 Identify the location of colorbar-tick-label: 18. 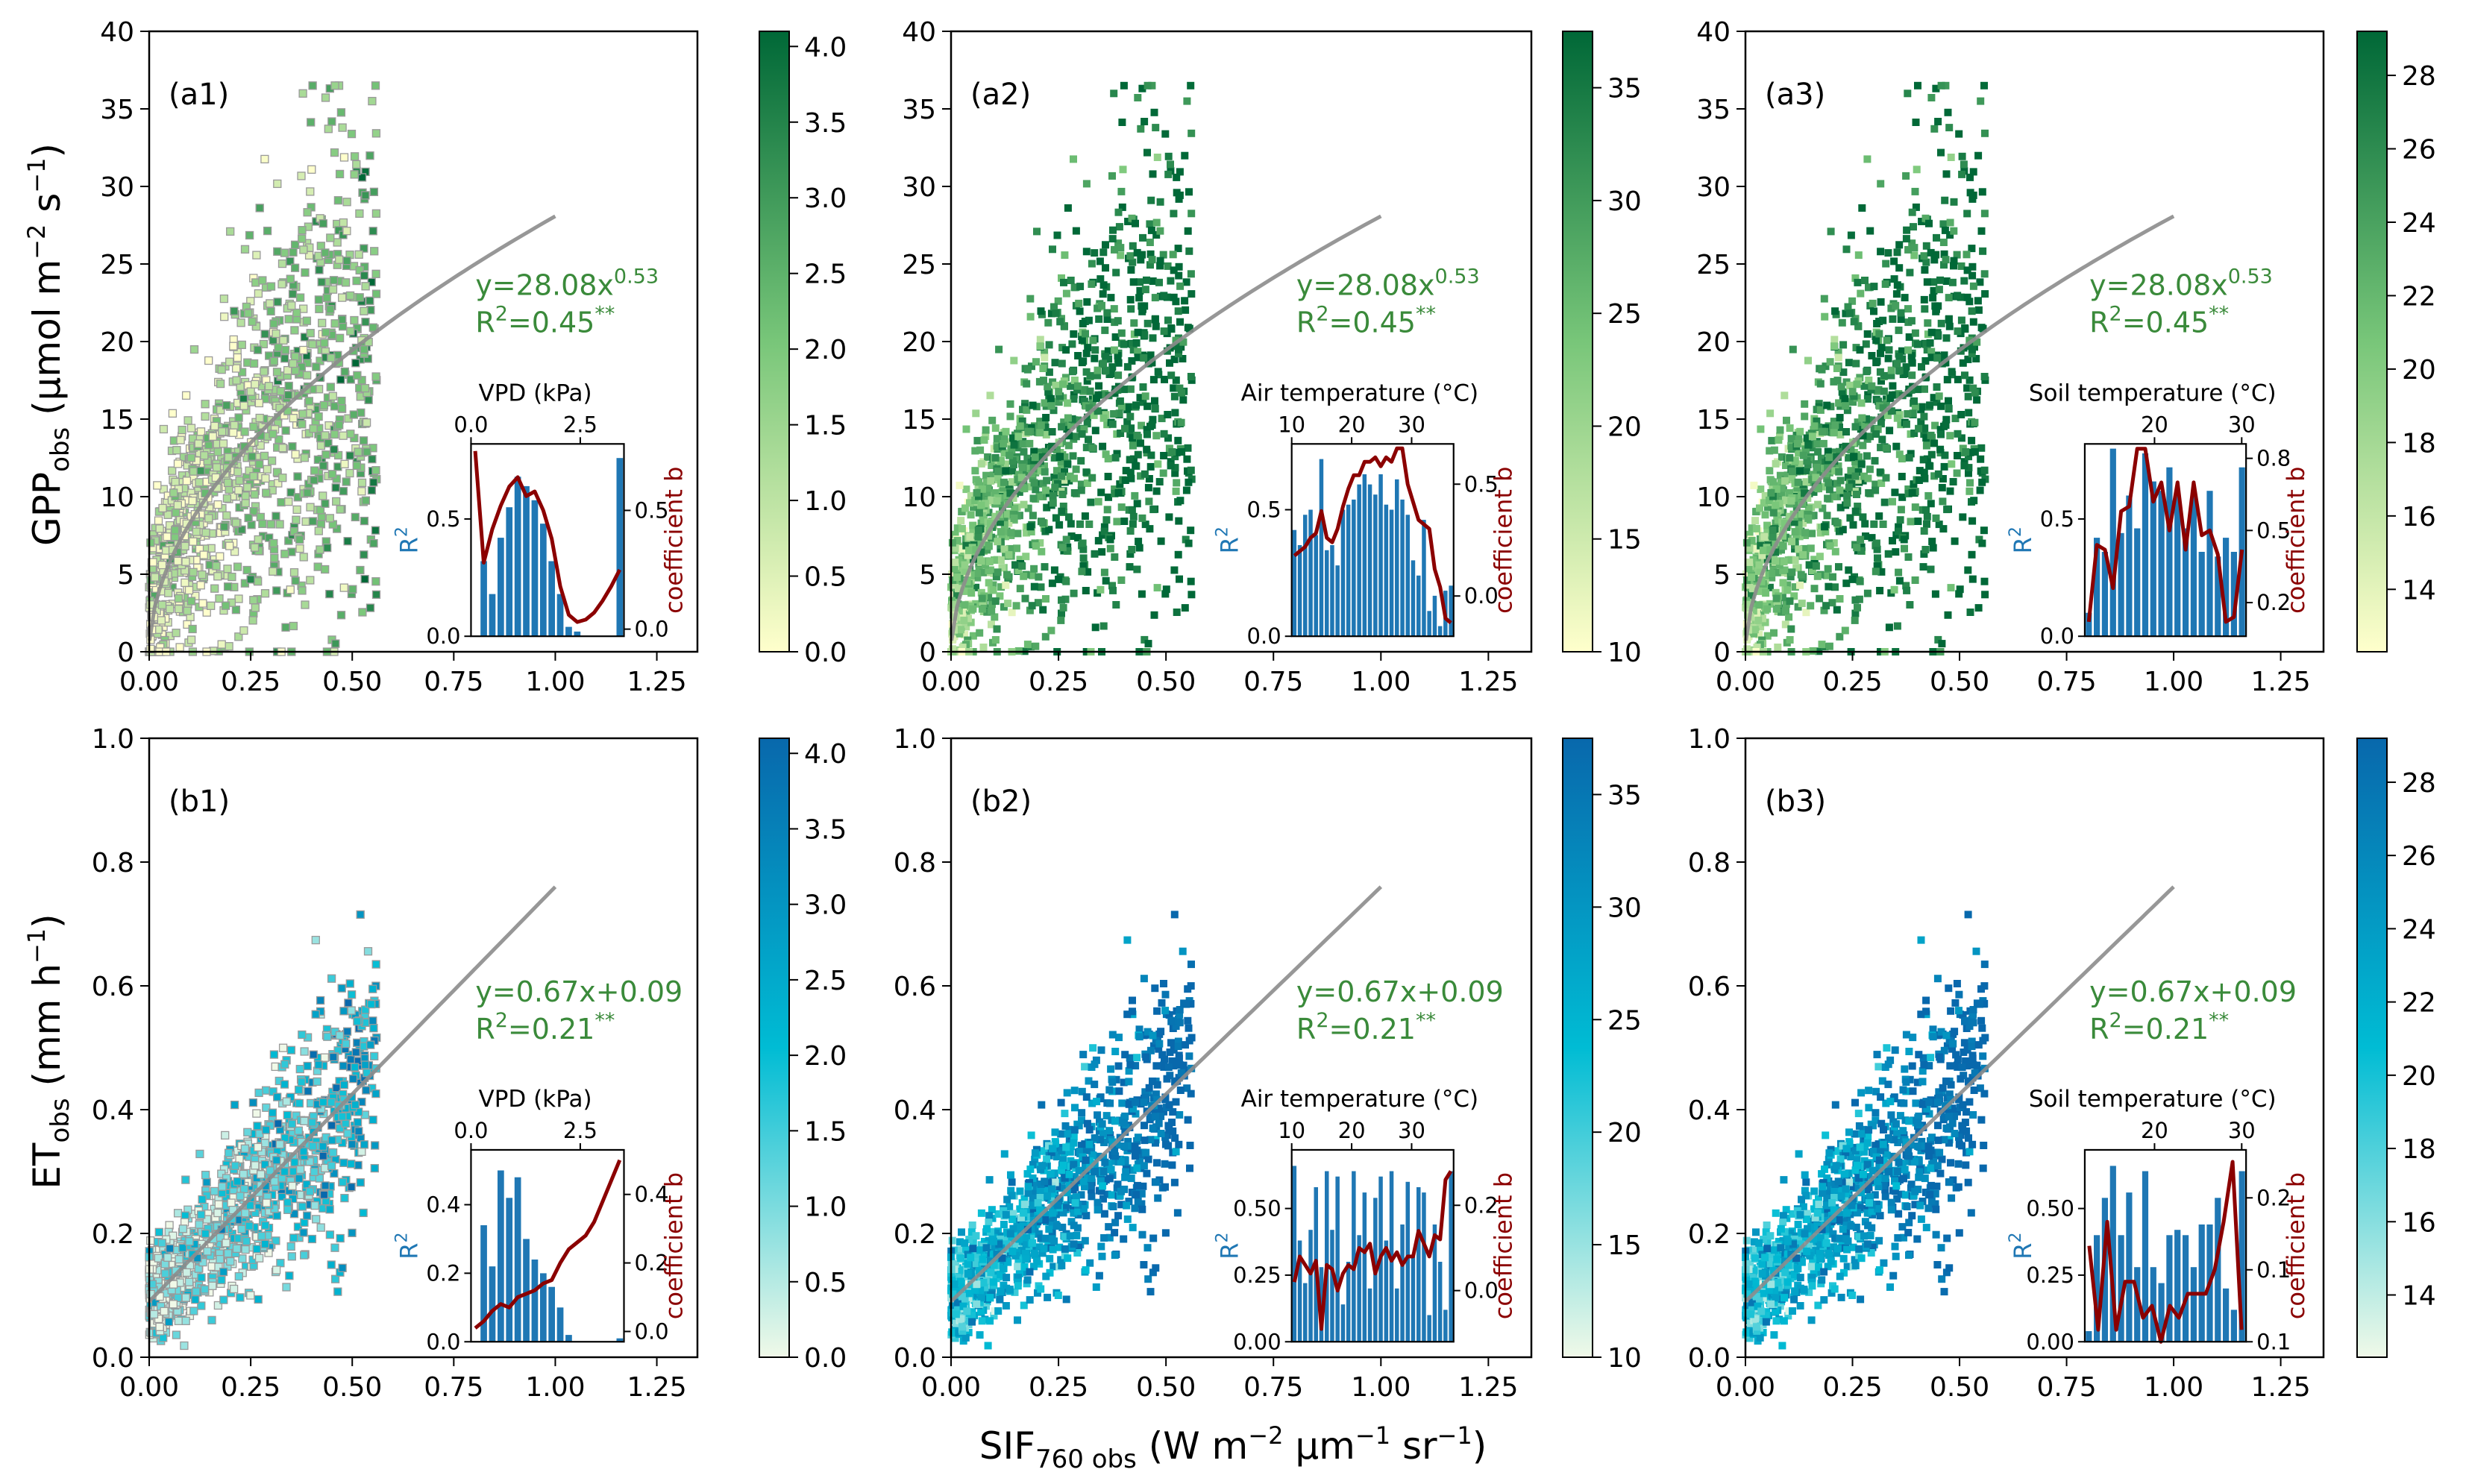
(2419, 443).